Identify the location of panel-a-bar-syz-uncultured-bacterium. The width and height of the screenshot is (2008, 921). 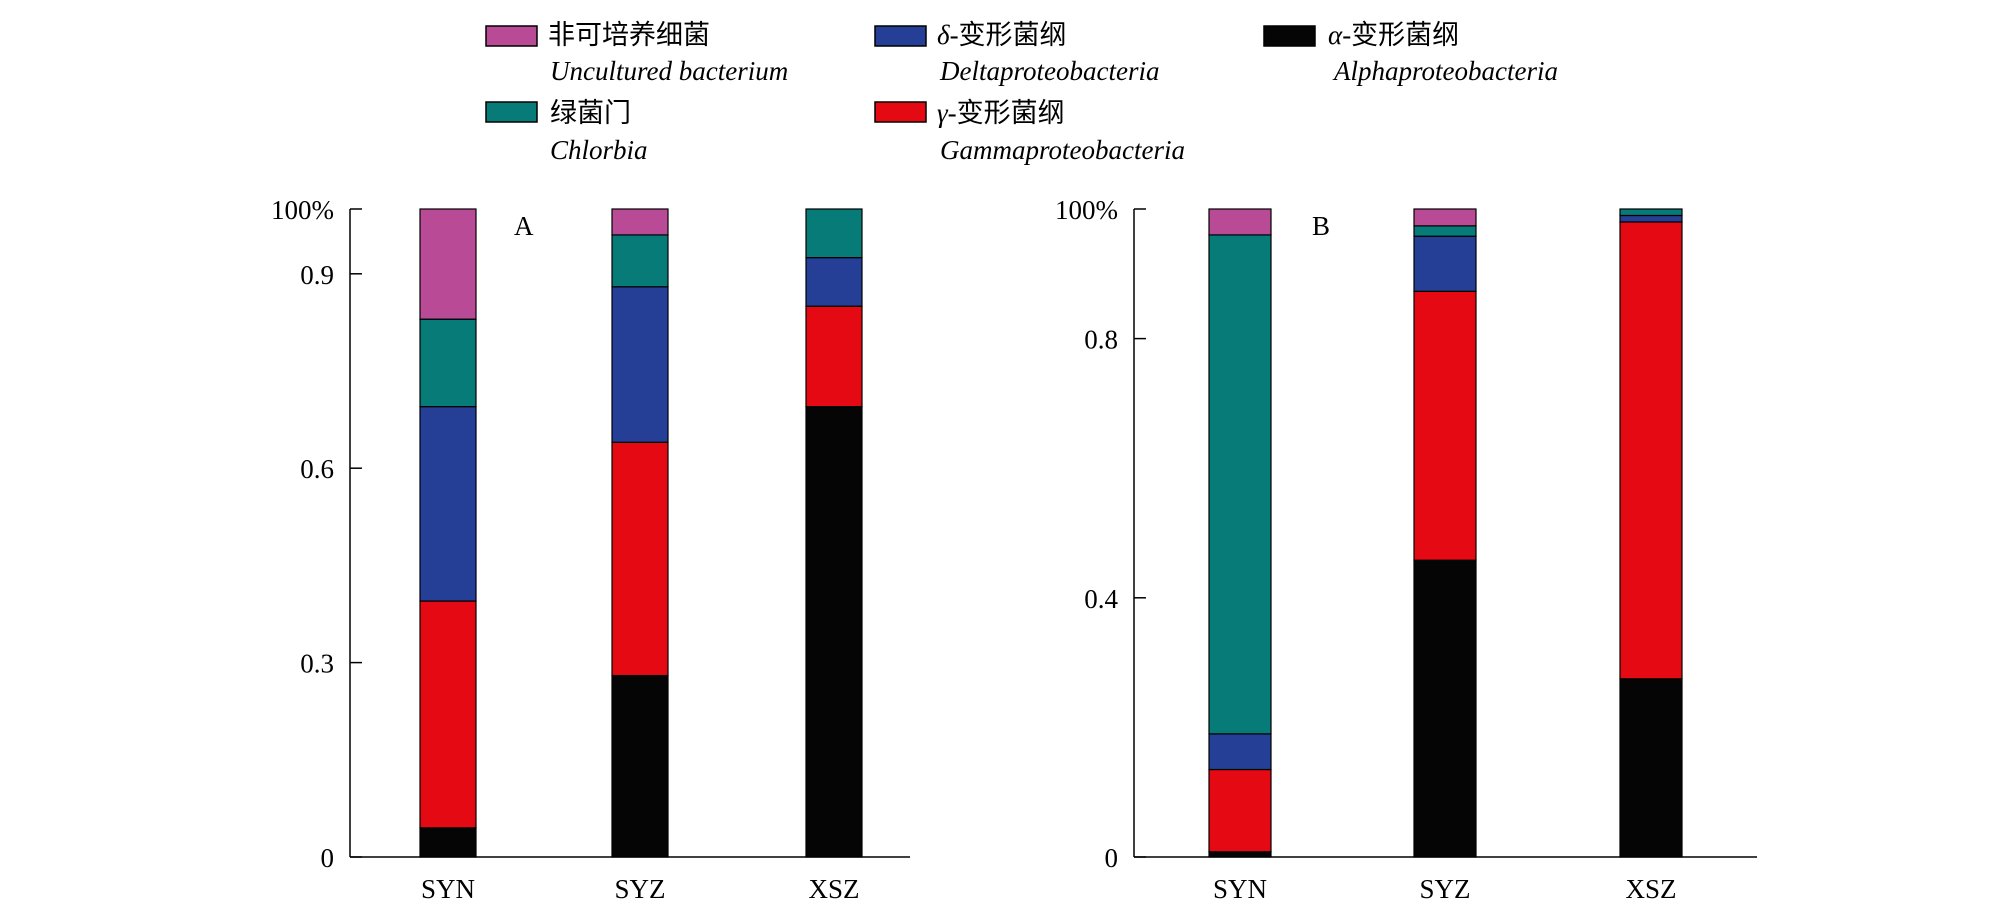
(640, 222).